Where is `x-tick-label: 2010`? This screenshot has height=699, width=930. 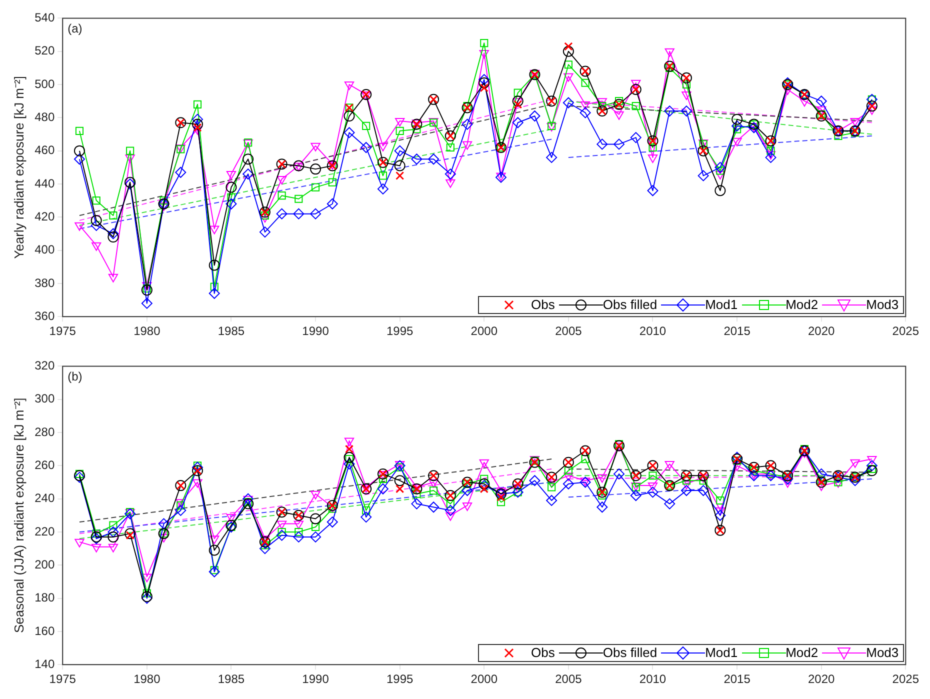 x-tick-label: 2010 is located at coordinates (652, 331).